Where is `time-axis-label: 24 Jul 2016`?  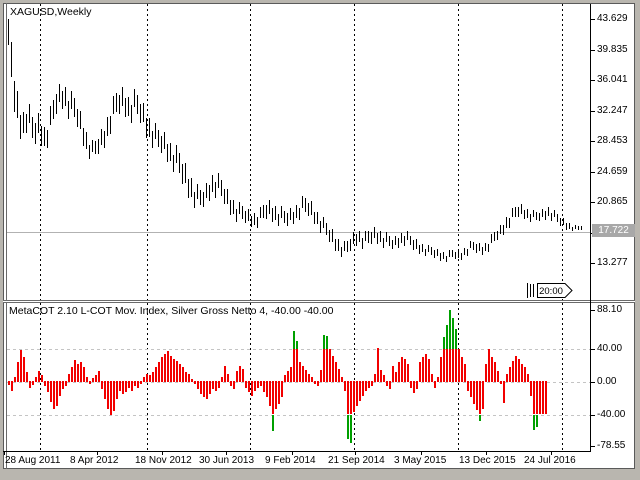
time-axis-label: 24 Jul 2016 is located at coordinates (550, 460).